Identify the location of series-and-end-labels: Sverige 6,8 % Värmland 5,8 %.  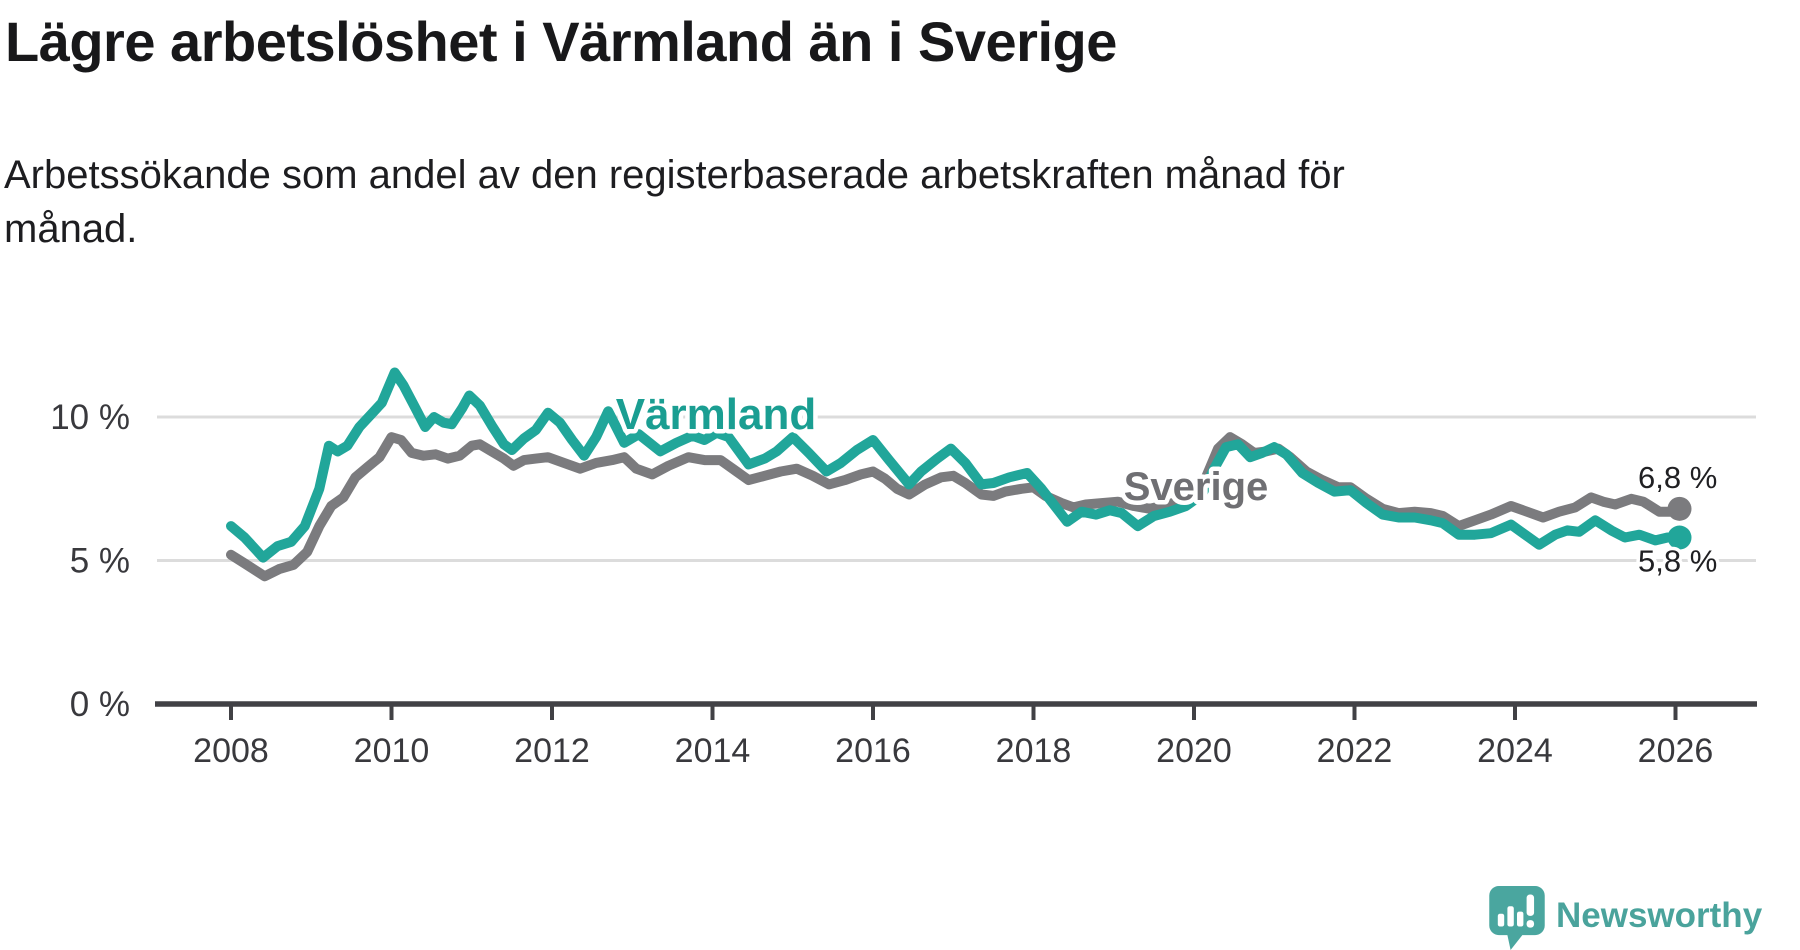
(1166, 484).